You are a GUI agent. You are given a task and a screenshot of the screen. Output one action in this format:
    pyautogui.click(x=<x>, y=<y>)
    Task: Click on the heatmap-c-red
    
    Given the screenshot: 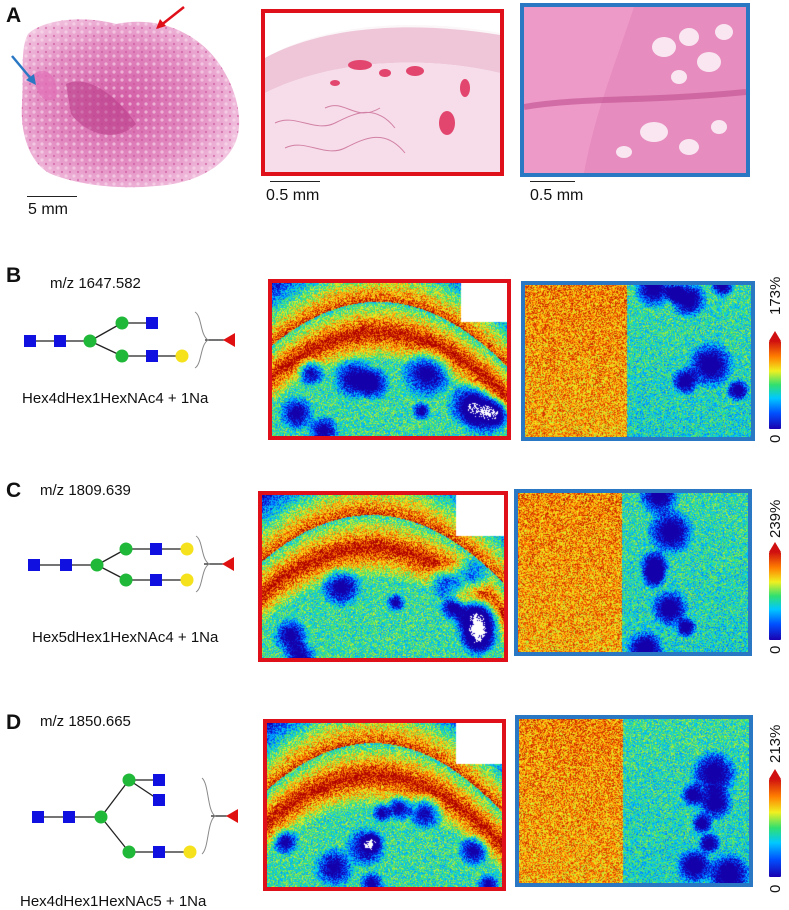 What is the action you would take?
    pyautogui.click(x=383, y=576)
    